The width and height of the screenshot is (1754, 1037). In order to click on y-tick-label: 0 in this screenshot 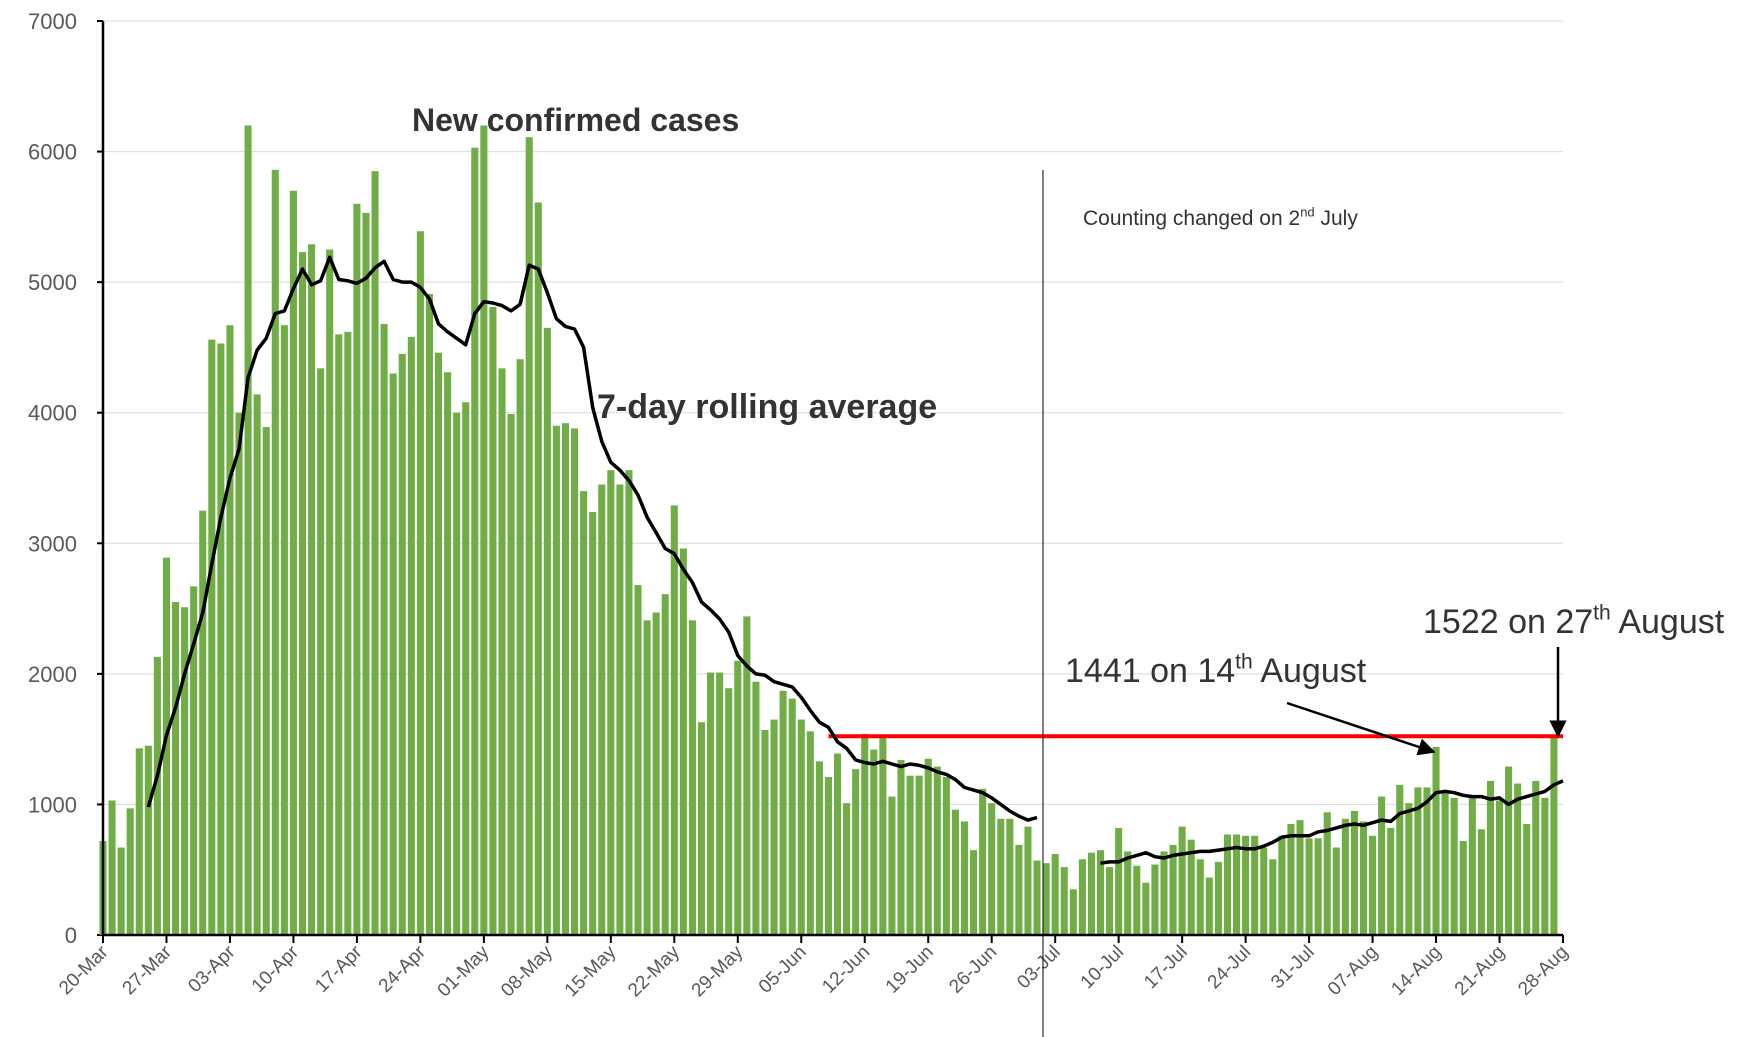, I will do `click(71, 935)`.